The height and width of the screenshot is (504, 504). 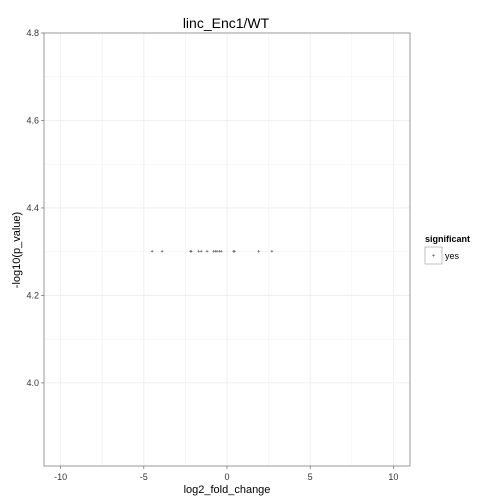 What do you see at coordinates (447, 239) in the screenshot?
I see `legend-title: significant` at bounding box center [447, 239].